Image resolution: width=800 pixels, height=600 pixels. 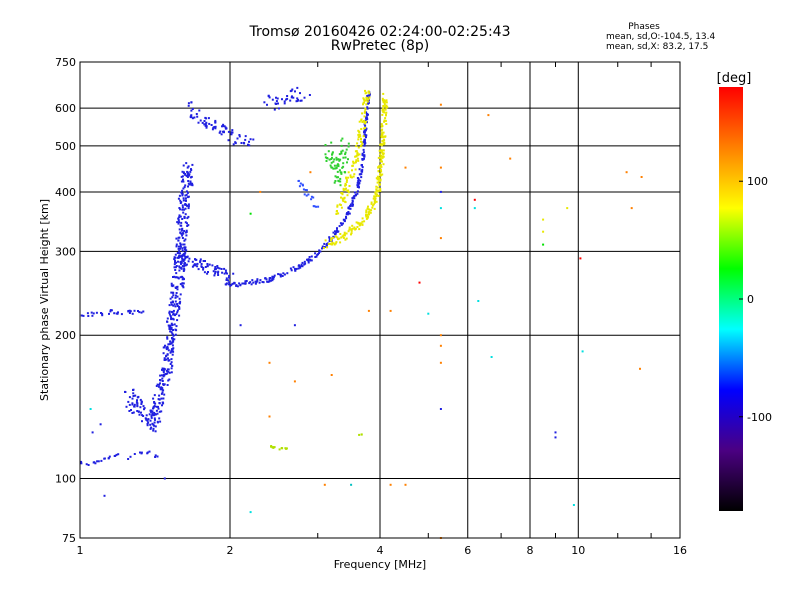 What do you see at coordinates (65, 108) in the screenshot?
I see `y-tick-label: 600` at bounding box center [65, 108].